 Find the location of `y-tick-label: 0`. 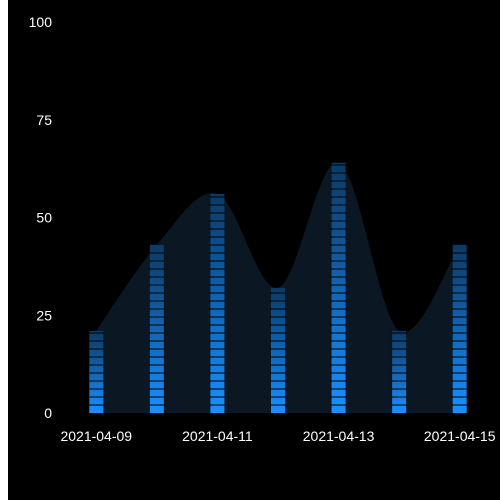

y-tick-label: 0 is located at coordinates (48, 413).